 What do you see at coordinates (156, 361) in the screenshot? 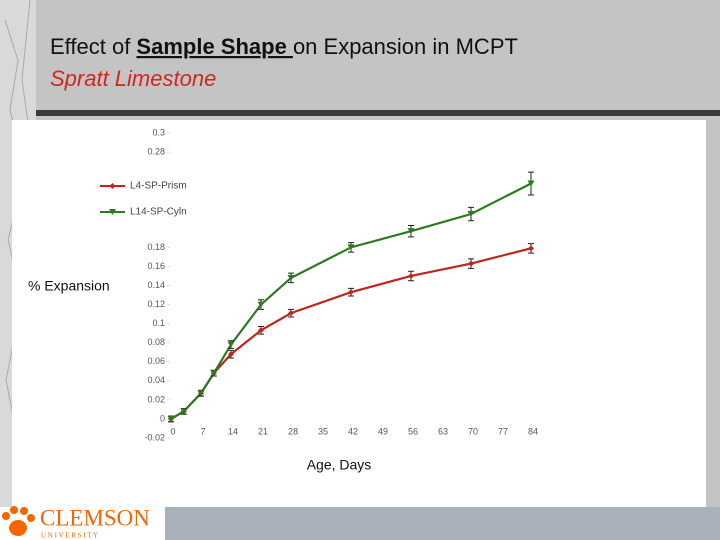
I see `y-tick-label: 0.06` at bounding box center [156, 361].